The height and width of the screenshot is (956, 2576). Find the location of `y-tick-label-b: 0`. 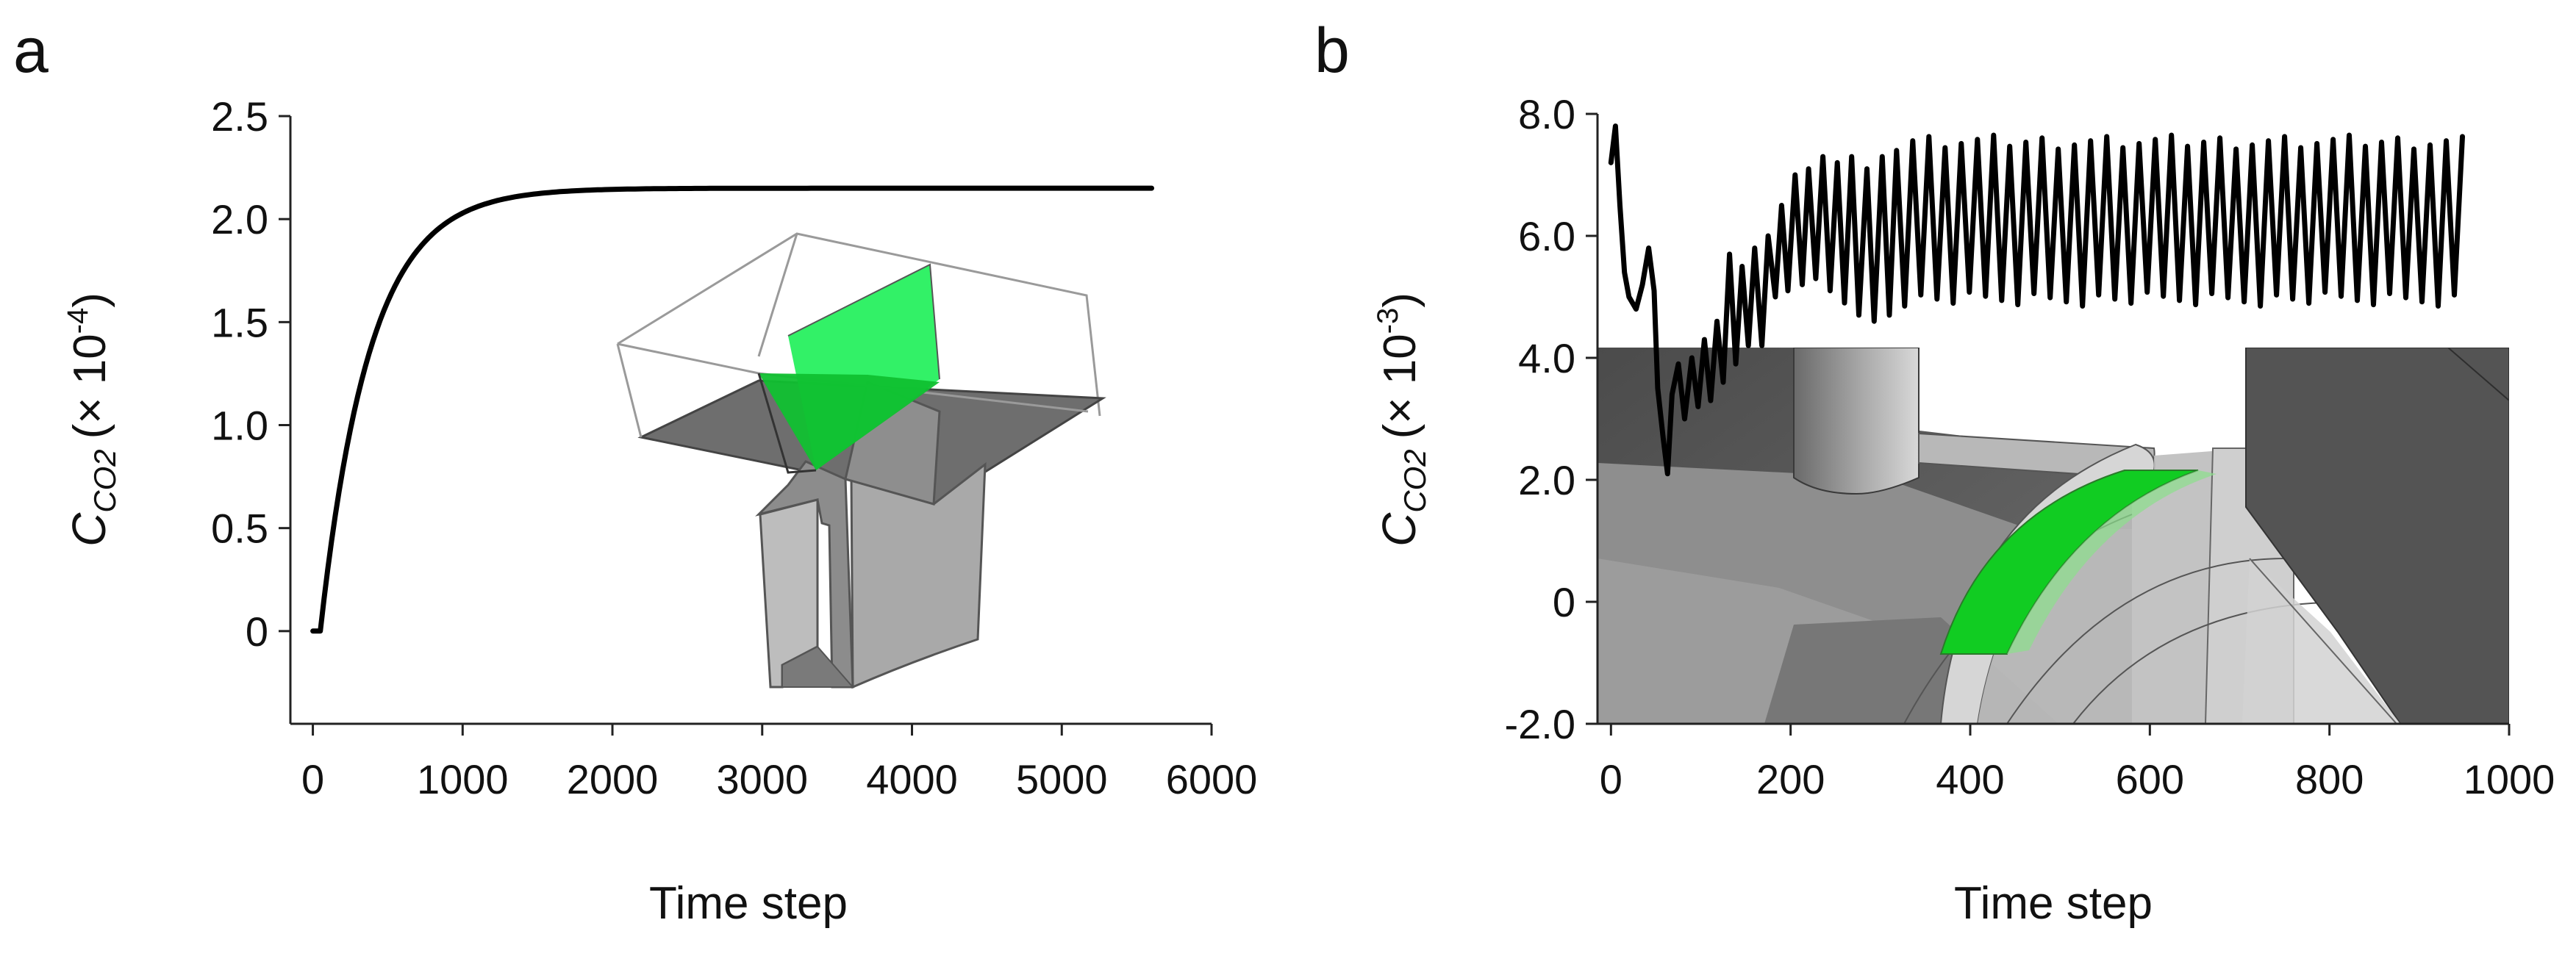

y-tick-label-b: 0 is located at coordinates (1564, 602).